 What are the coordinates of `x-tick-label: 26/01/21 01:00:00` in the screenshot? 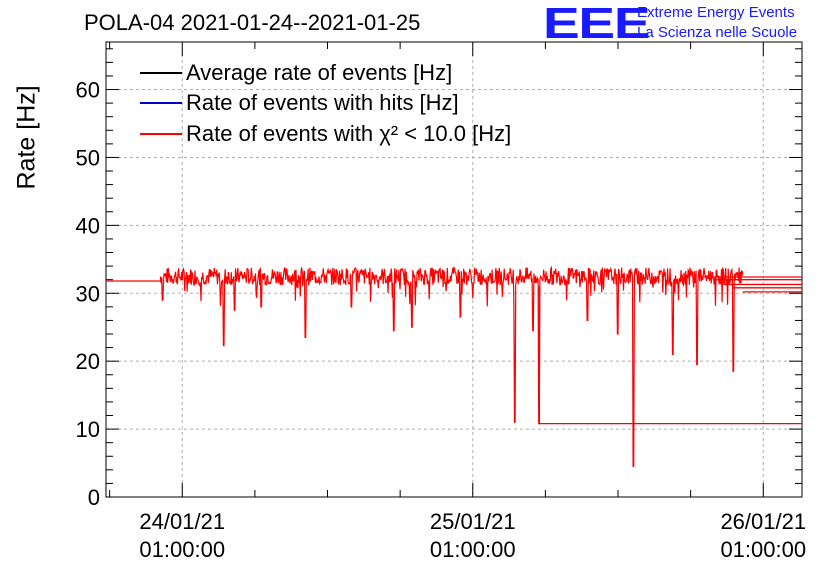 It's located at (763, 535).